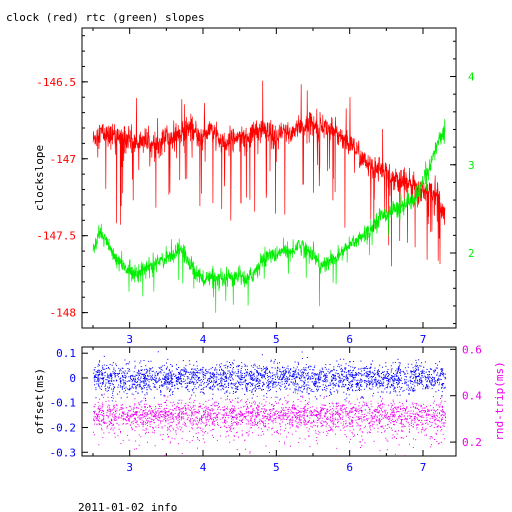 The height and width of the screenshot is (512, 512). I want to click on top-y-tick-label: -147, so click(63, 159).